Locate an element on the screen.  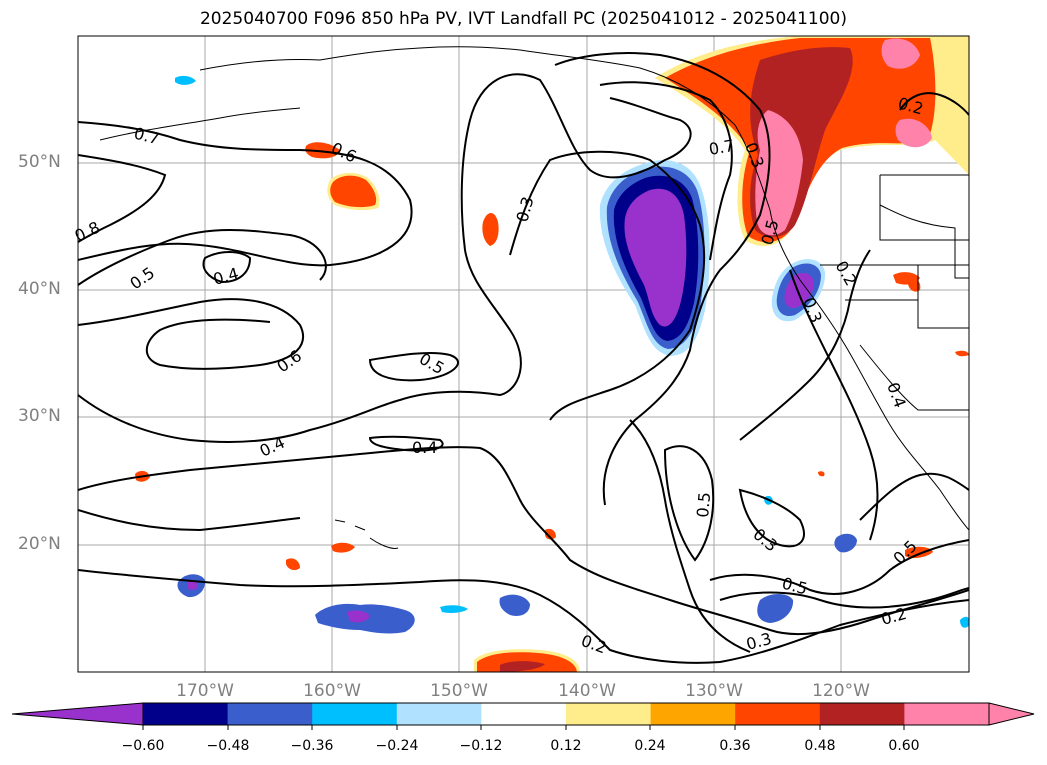
colorbar-tick-label: −0.12 is located at coordinates (481, 746).